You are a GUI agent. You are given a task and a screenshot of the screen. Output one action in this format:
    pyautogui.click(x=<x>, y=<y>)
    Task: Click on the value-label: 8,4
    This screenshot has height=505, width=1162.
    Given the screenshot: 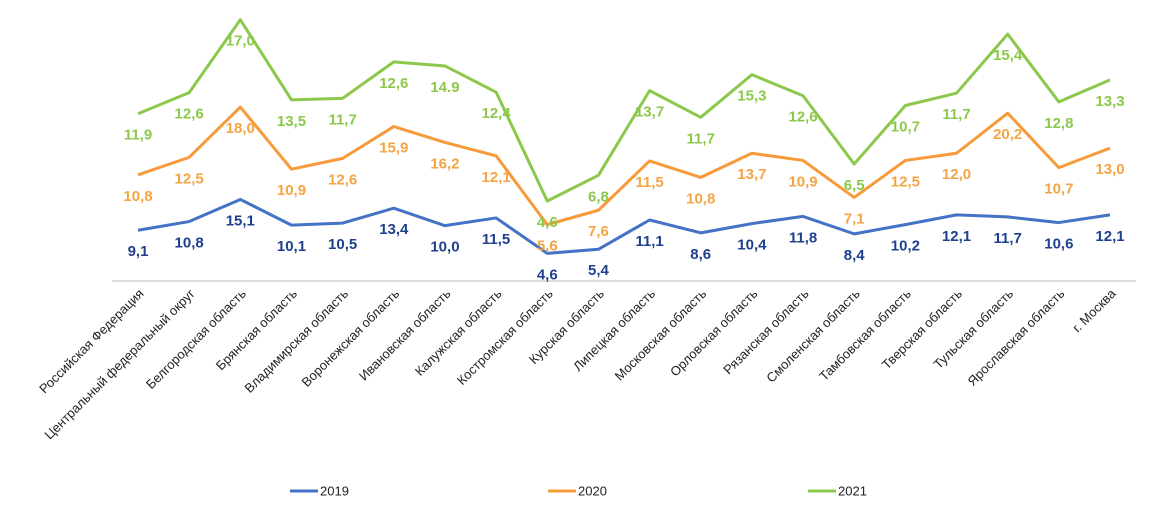 What is the action you would take?
    pyautogui.click(x=855, y=255)
    